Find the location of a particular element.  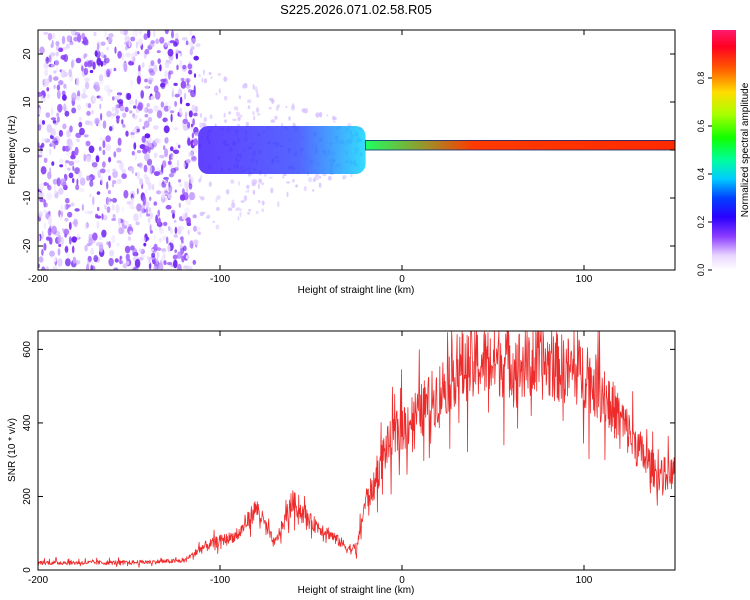

colorbar-tick-label: 0.6 is located at coordinates (701, 126).